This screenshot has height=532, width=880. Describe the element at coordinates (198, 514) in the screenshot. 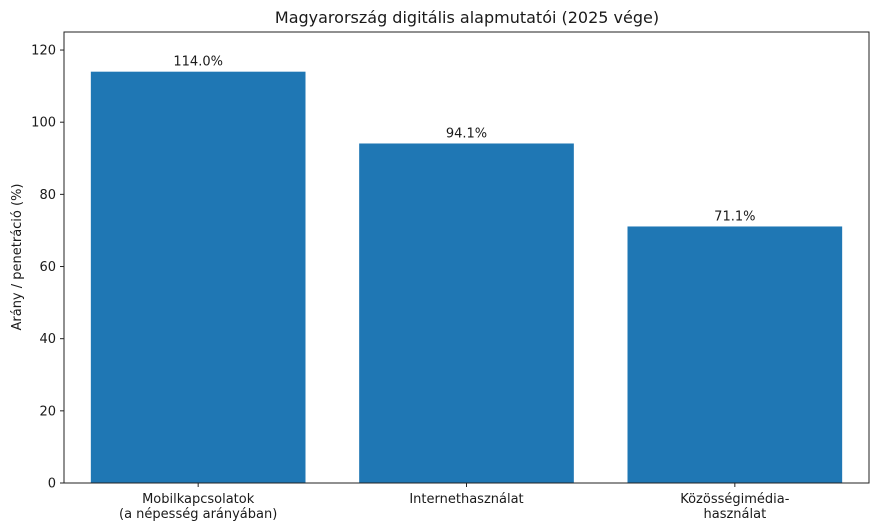

I see `x-tick-label-1-line-2: (a népesség arányában)` at that location.